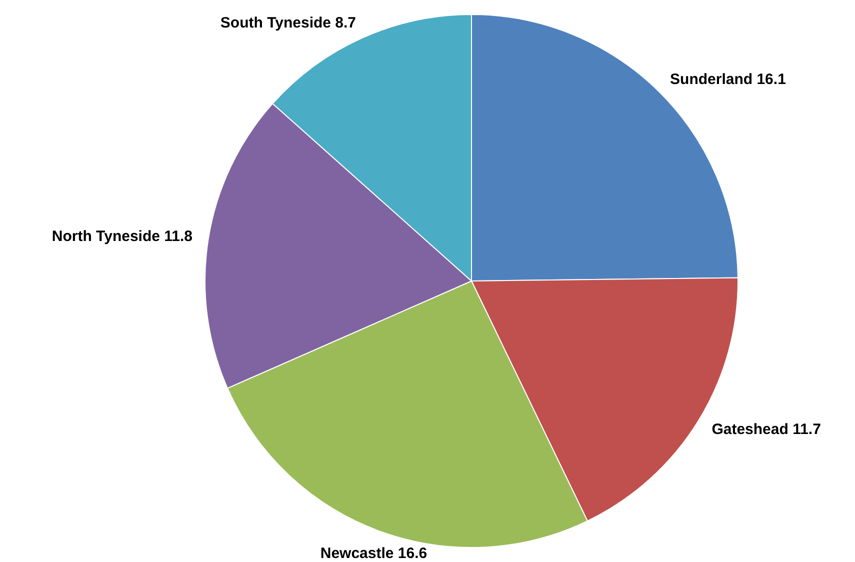  I want to click on slice-label: Newcastle 16.6, so click(374, 553).